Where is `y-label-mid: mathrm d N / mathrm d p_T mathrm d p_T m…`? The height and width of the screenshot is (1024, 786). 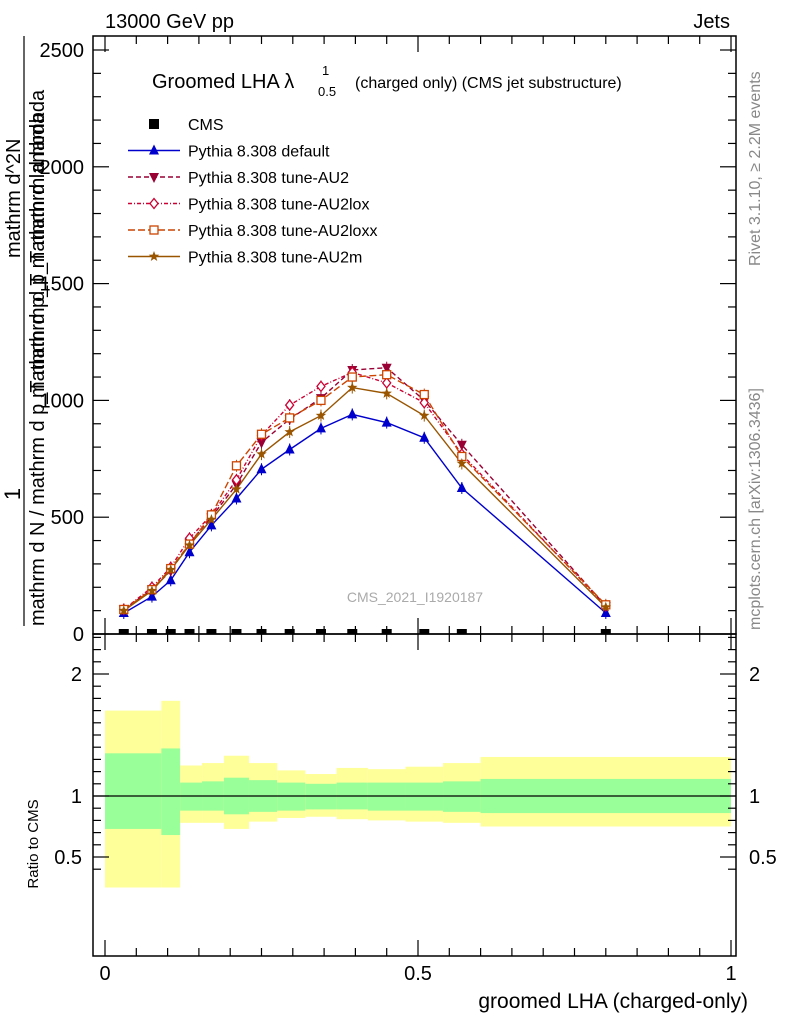
y-label-mid: mathrm d N / mathrm d p_T mathrm d p_T m… is located at coordinates (38, 357).